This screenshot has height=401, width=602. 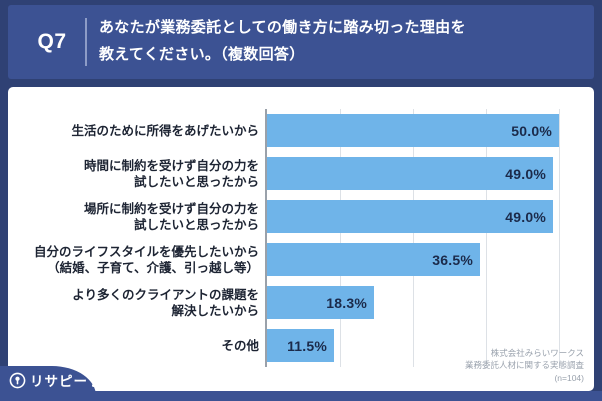 I want to click on category-label: 自分のライフスタイルを優先したいから （結婚、子育て、介護、引っ越し等）, so click(x=146, y=259).